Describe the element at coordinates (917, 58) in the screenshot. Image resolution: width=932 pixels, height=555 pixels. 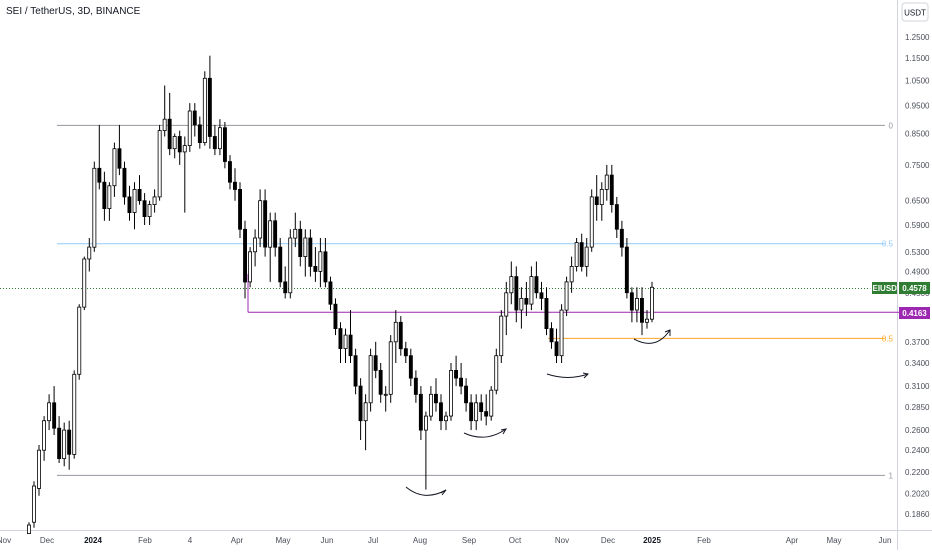
I see `price-tick-label: 1.1500` at that location.